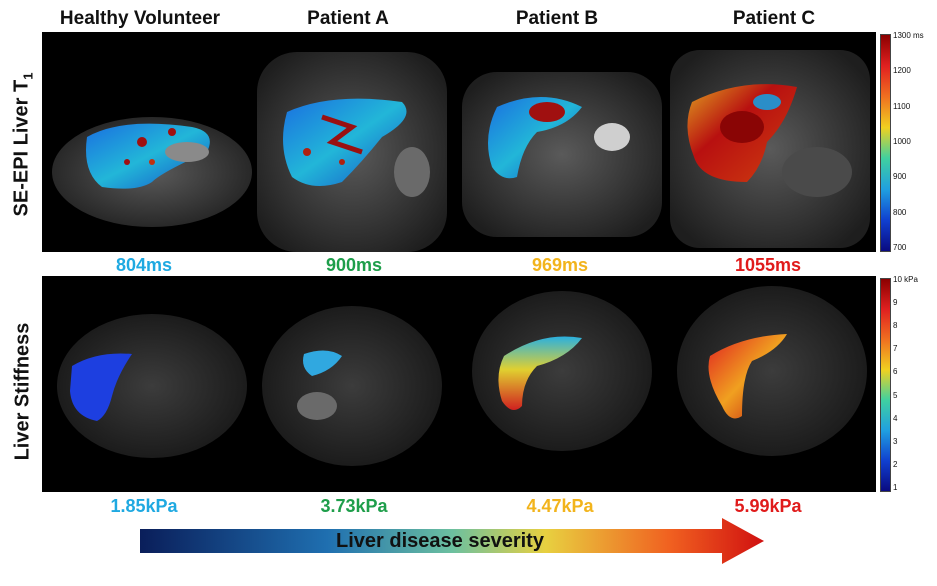  I want to click on t1-colorbar-tick: 1000, so click(902, 141).